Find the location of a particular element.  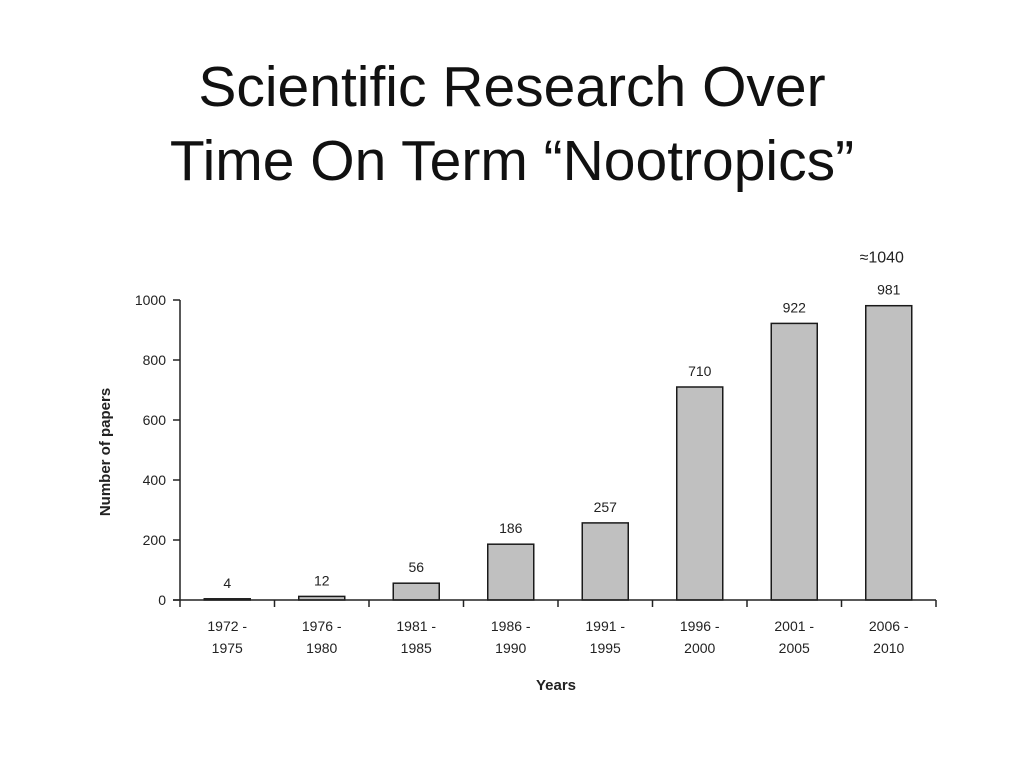

x-tick-label: 1996 -2000 is located at coordinates (700, 637).